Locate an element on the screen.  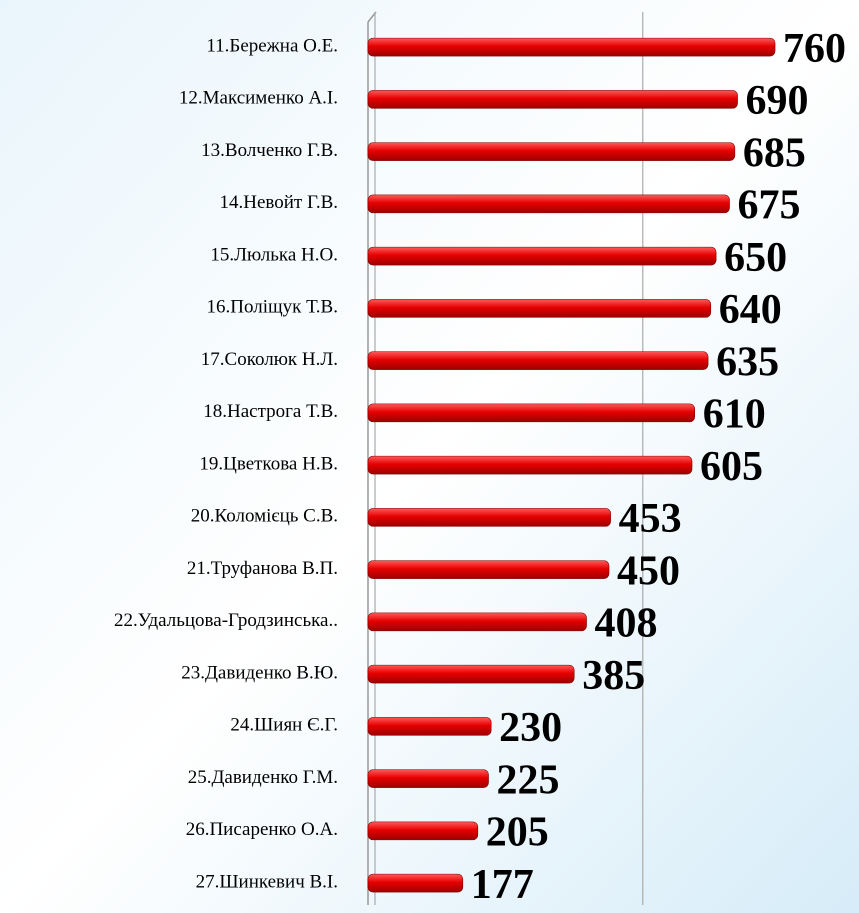
category-label: 22.Удальцова-Гродзинська.. is located at coordinates (226, 620).